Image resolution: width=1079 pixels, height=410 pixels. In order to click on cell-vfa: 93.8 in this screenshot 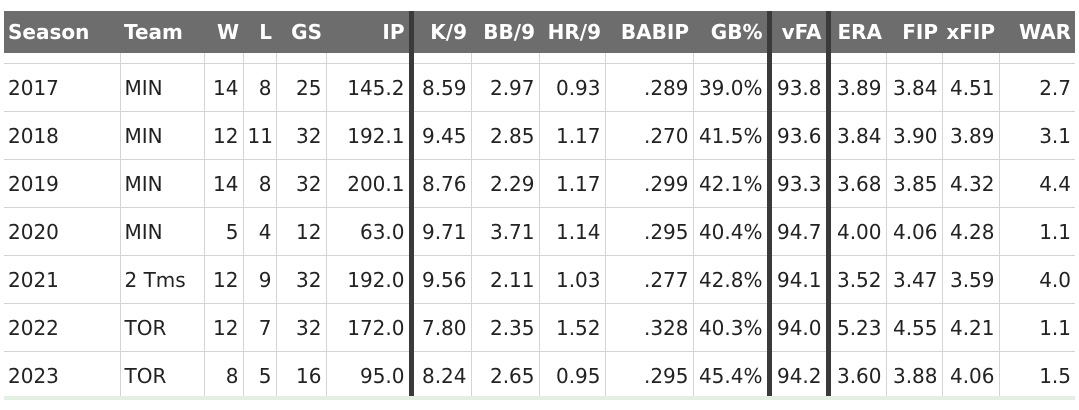, I will do `click(797, 87)`.